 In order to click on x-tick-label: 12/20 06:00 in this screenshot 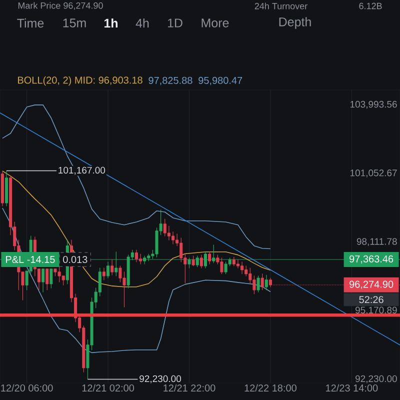, I will do `click(27, 388)`.